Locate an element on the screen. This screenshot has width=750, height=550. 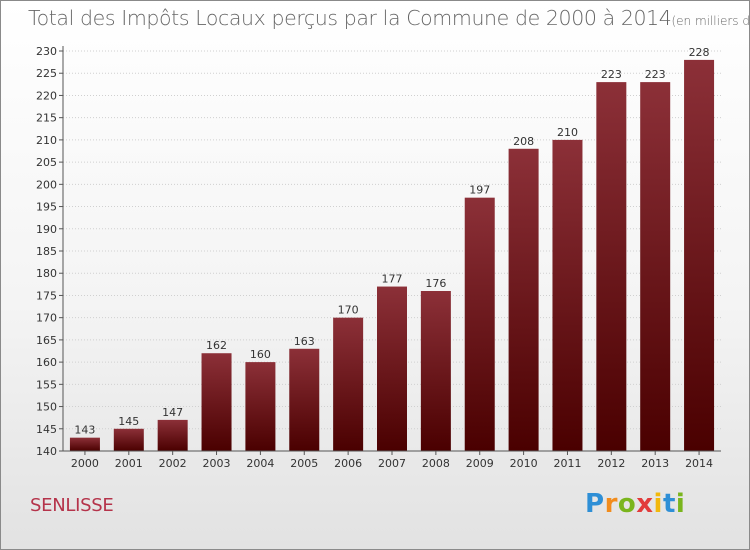
y-tick-label: 215 is located at coordinates (46, 118).